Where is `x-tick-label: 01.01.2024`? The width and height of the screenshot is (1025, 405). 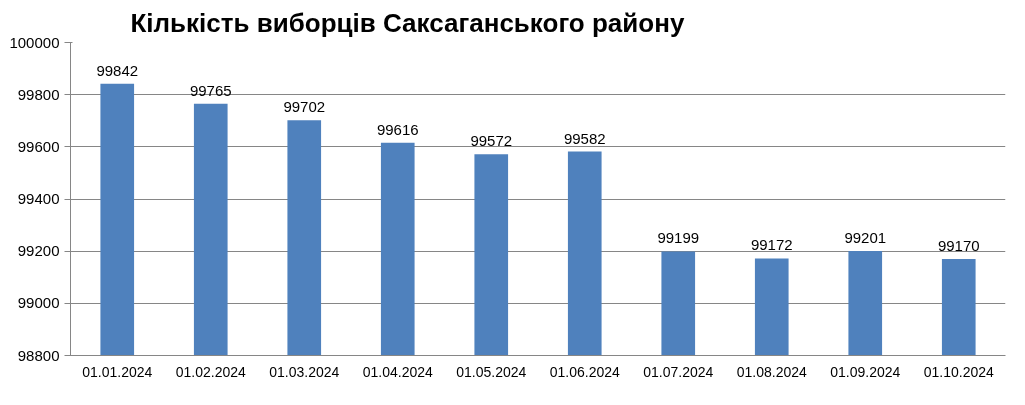
x-tick-label: 01.01.2024 is located at coordinates (117, 371).